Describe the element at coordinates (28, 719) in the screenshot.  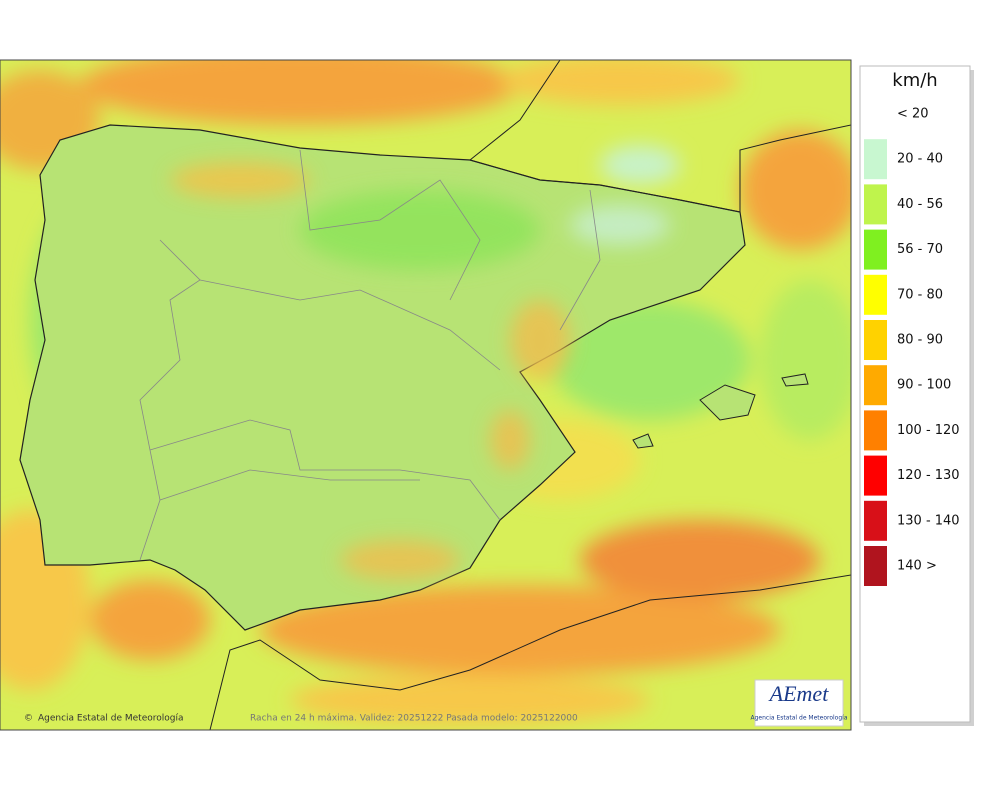
I see `copyright: ©` at that location.